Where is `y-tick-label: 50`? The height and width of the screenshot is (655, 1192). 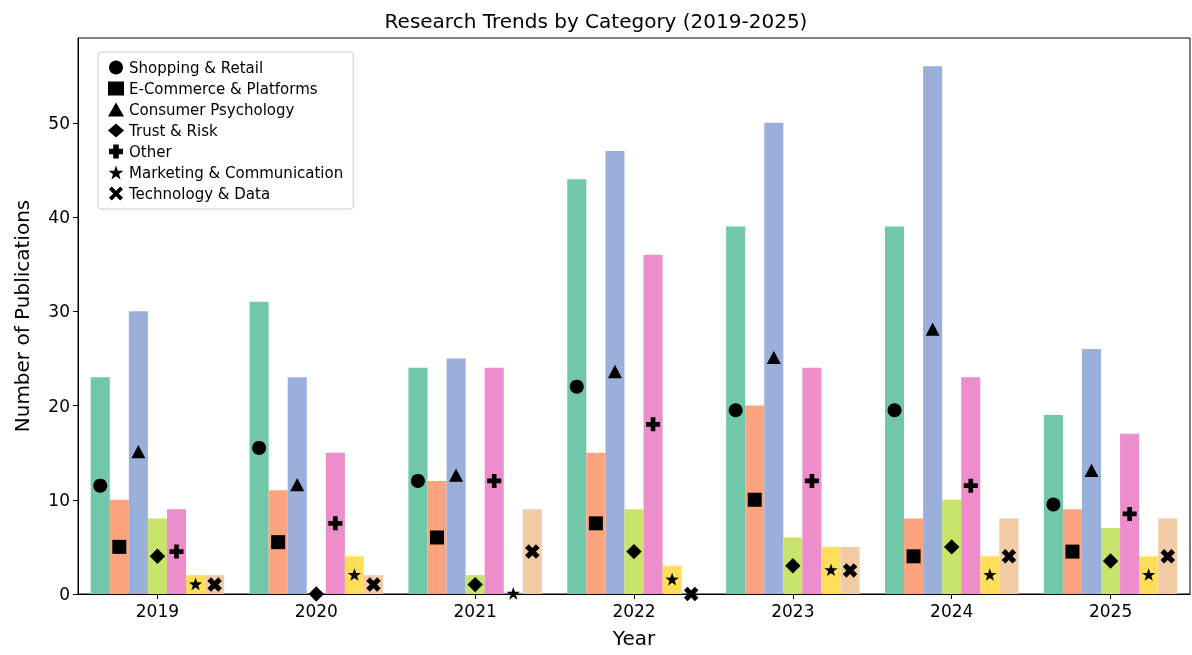 y-tick-label: 50 is located at coordinates (59, 122).